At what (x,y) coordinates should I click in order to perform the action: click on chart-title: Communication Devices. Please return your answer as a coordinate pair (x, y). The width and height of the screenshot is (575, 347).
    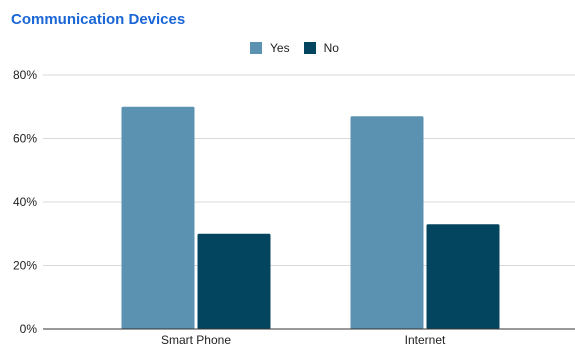
    Looking at the image, I should click on (98, 19).